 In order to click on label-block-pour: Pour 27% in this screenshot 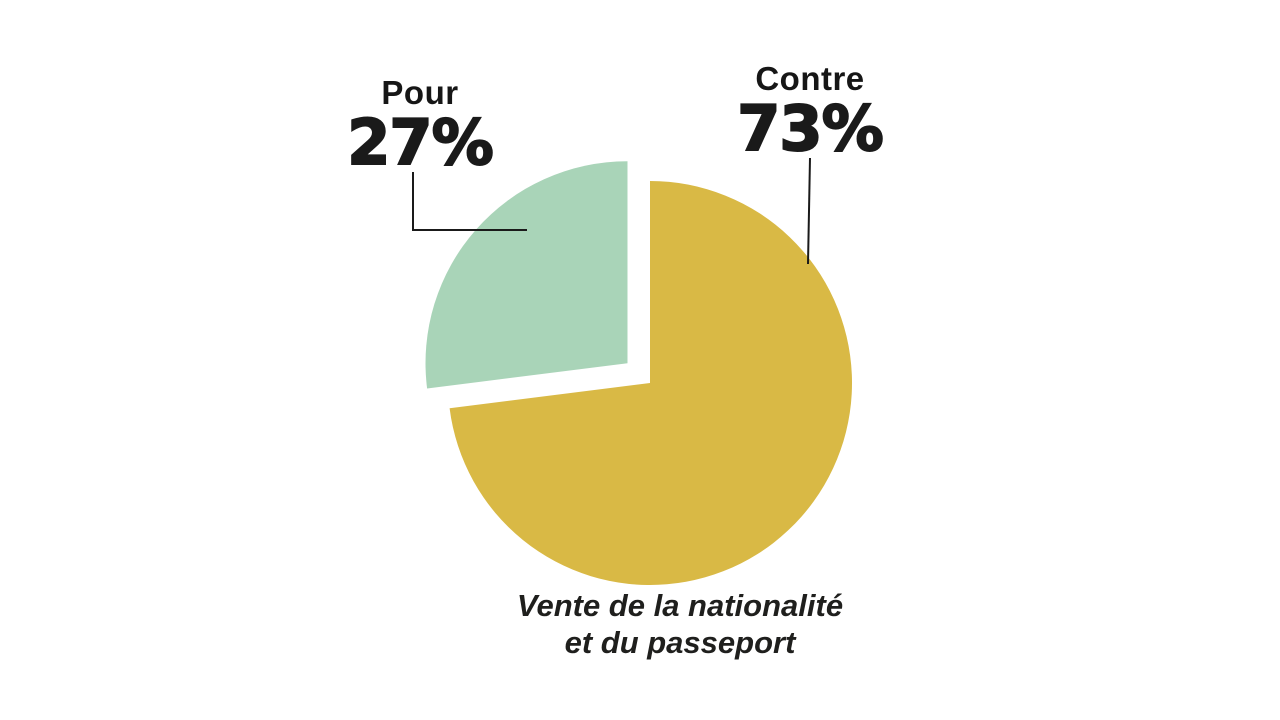, I will do `click(420, 126)`.